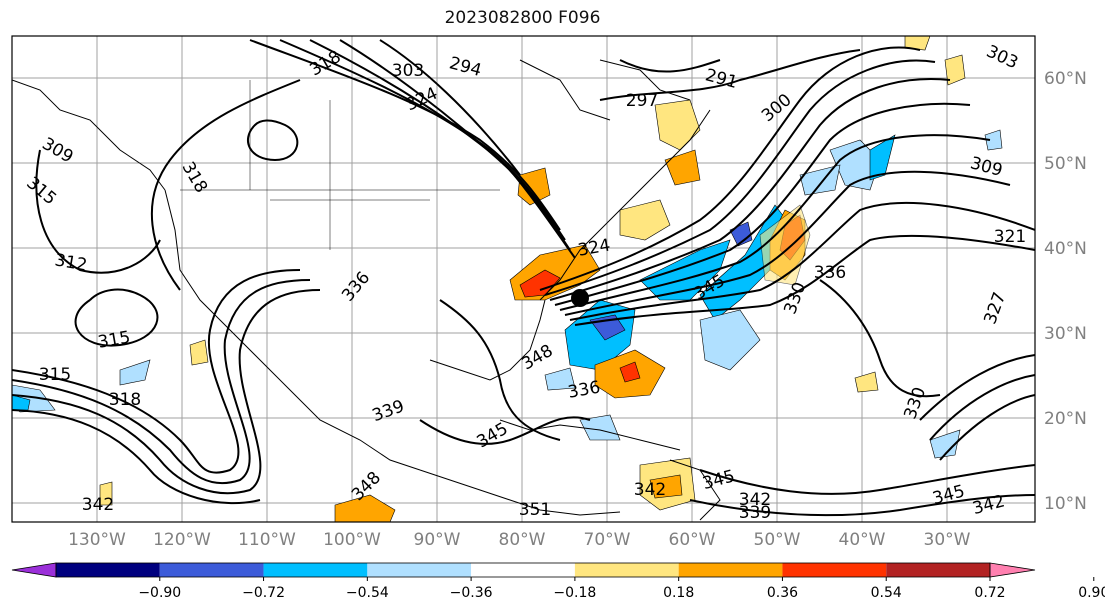 The height and width of the screenshot is (615, 1105). What do you see at coordinates (886, 593) in the screenshot?
I see `colorbar-tick-label: 0.54` at bounding box center [886, 593].